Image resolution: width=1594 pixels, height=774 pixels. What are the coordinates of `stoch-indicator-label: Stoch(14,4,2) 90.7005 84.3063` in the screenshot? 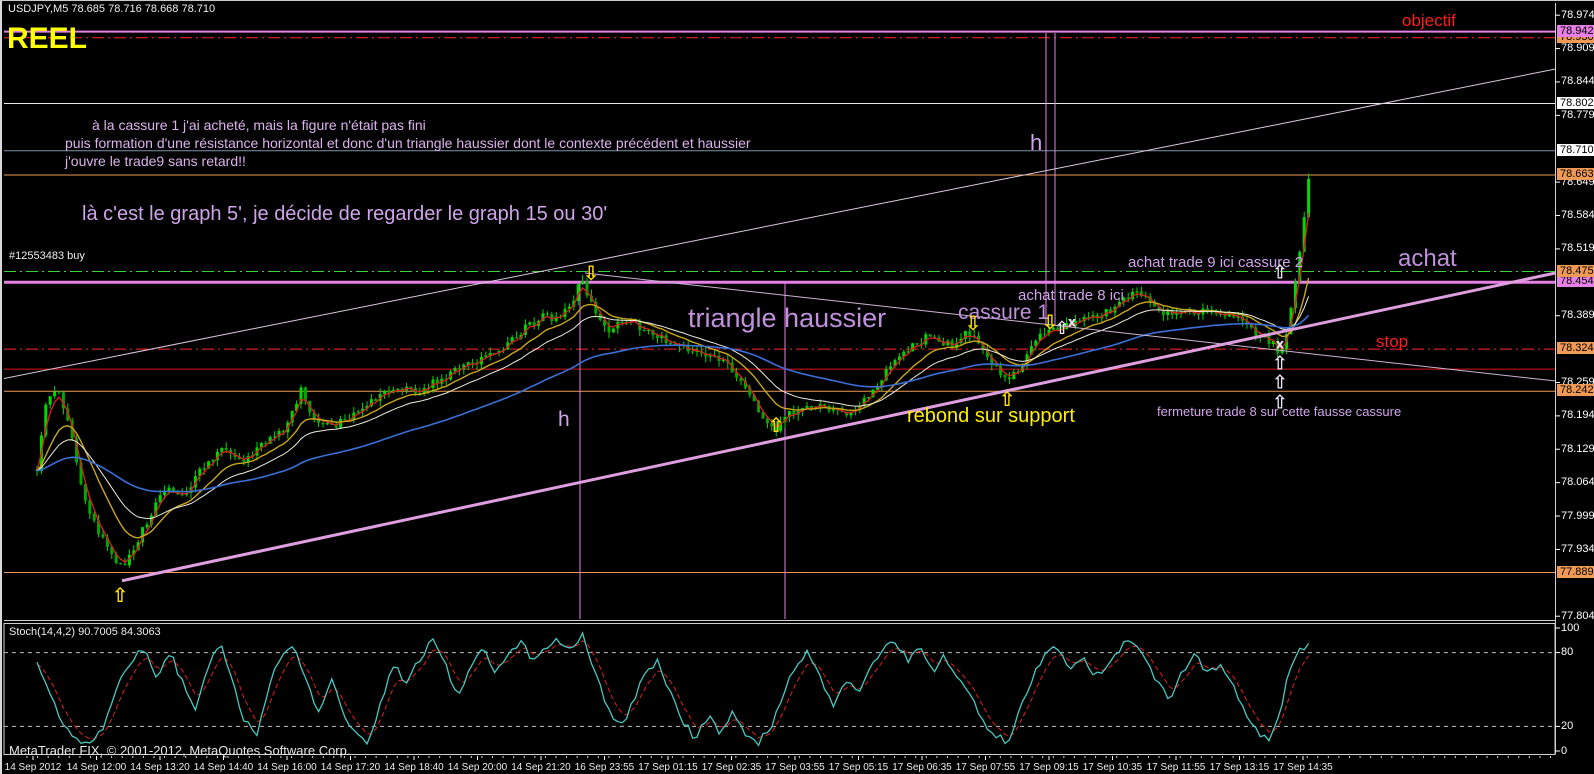 It's located at (85, 632).